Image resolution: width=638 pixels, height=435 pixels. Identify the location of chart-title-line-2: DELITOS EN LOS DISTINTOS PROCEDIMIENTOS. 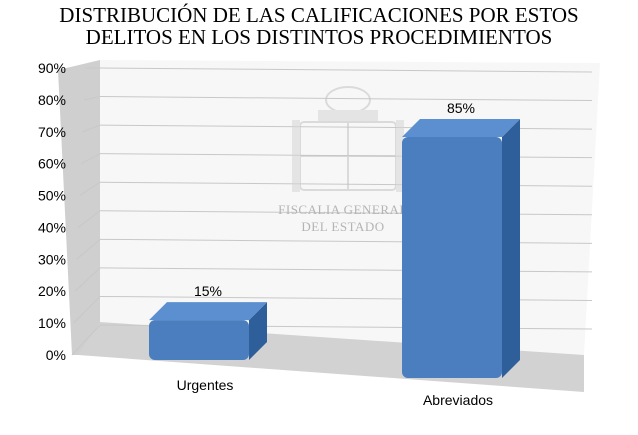
(319, 37).